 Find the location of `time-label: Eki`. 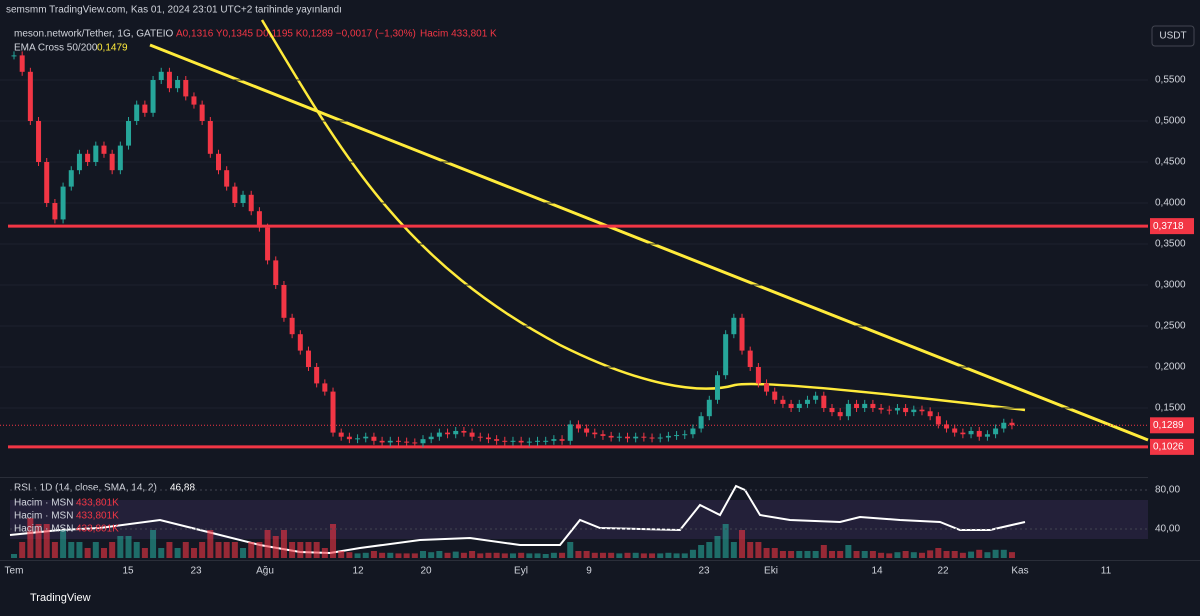

time-label: Eki is located at coordinates (771, 571).